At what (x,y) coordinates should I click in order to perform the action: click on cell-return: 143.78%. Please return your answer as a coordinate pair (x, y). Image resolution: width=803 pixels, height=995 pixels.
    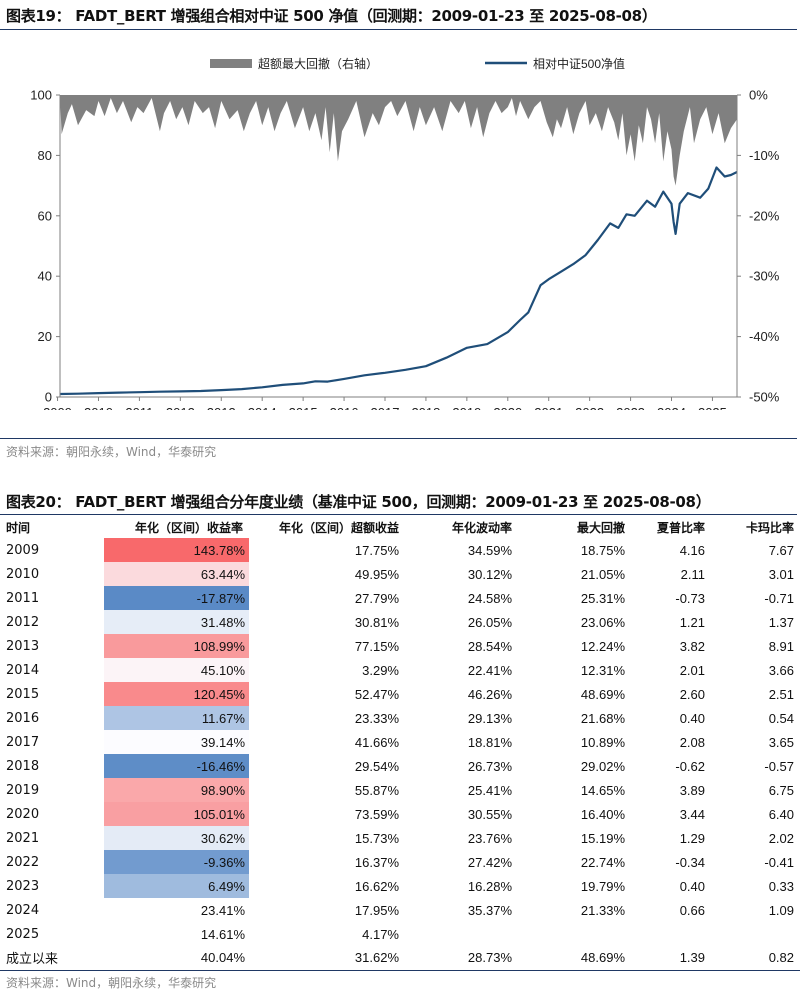
    Looking at the image, I should click on (176, 550).